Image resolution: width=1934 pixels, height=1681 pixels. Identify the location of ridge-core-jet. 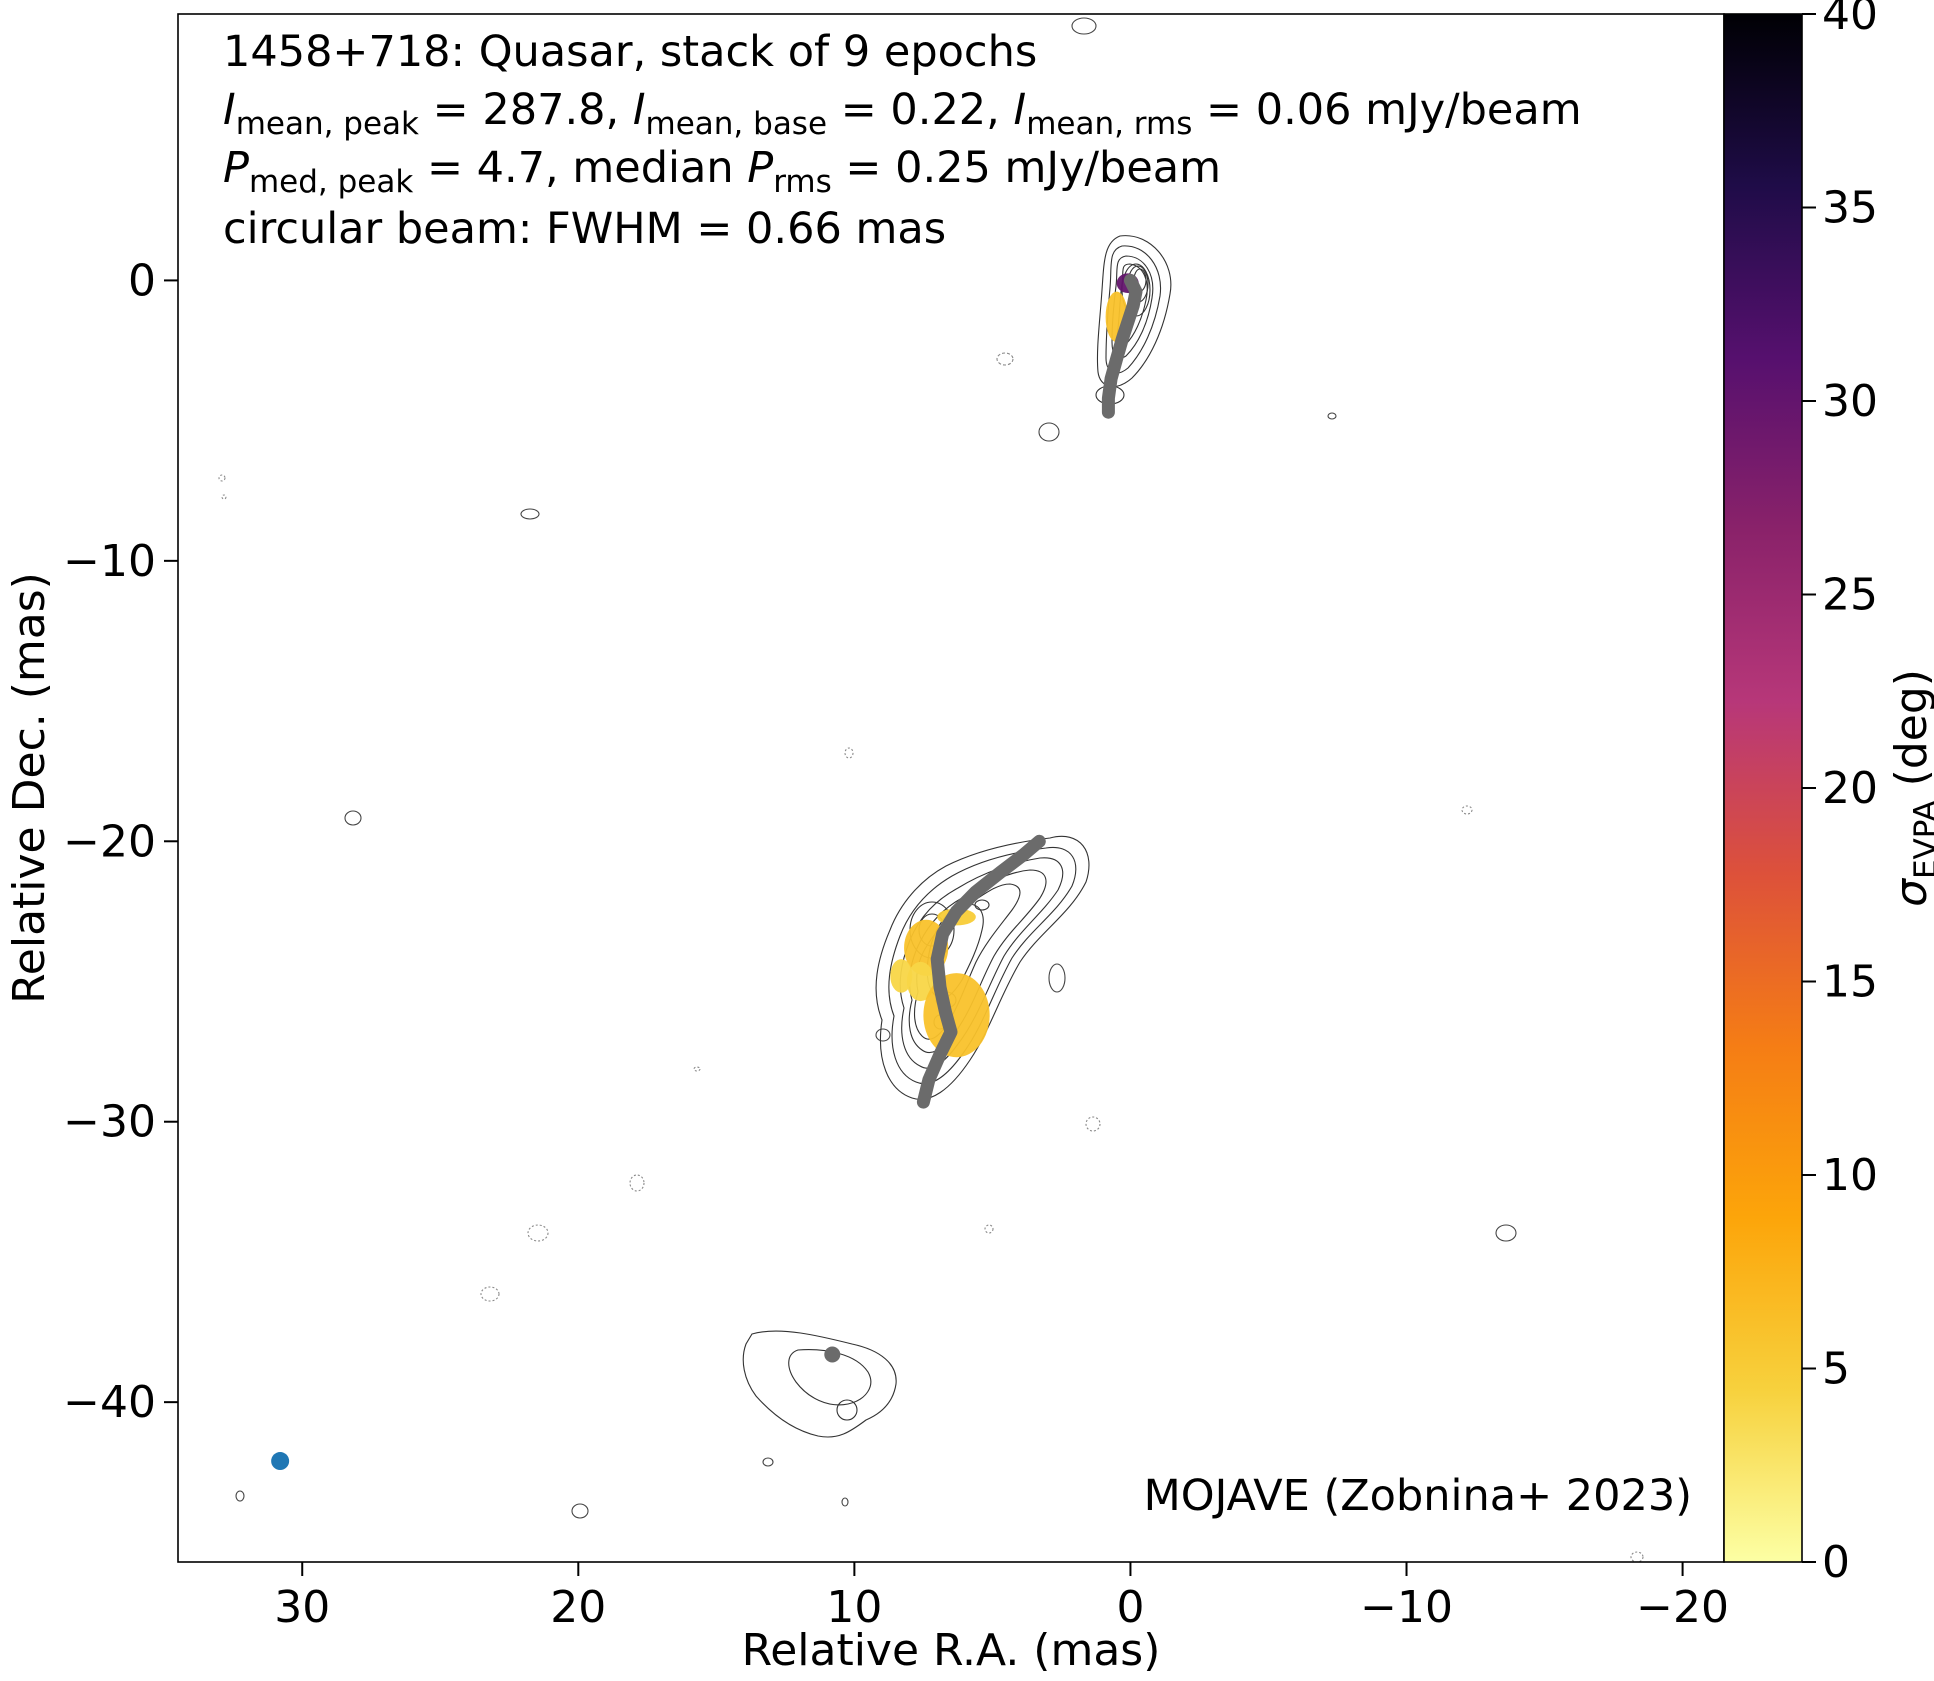
(1122, 346).